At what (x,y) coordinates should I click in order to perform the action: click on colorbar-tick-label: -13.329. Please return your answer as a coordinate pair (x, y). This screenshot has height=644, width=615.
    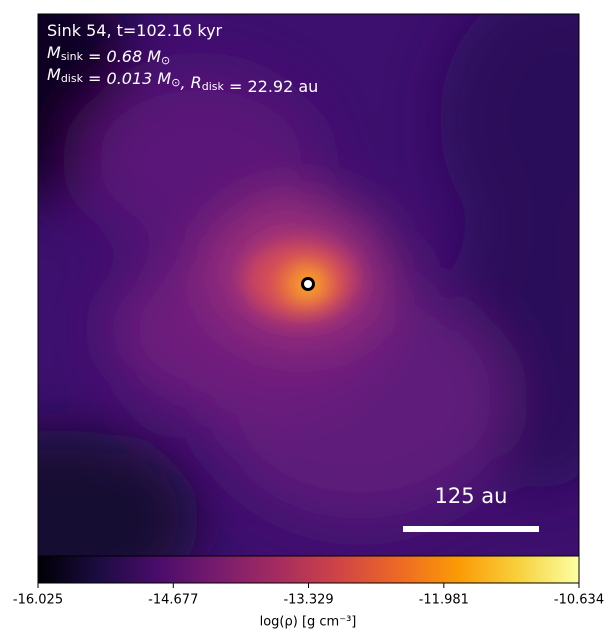
    Looking at the image, I should click on (308, 600).